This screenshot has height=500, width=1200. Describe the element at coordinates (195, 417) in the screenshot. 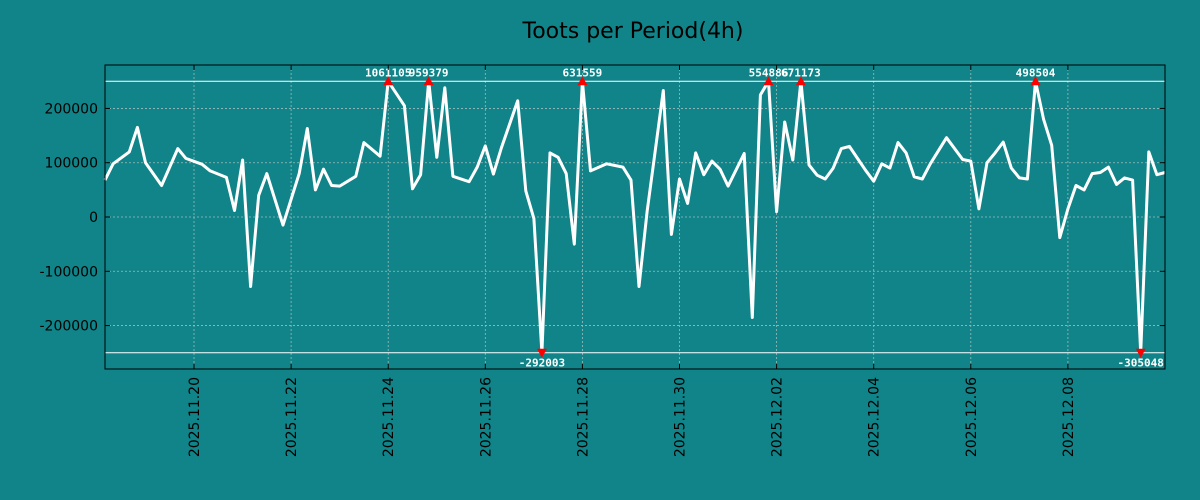

I see `x-tick-label: 2025.11.20` at that location.